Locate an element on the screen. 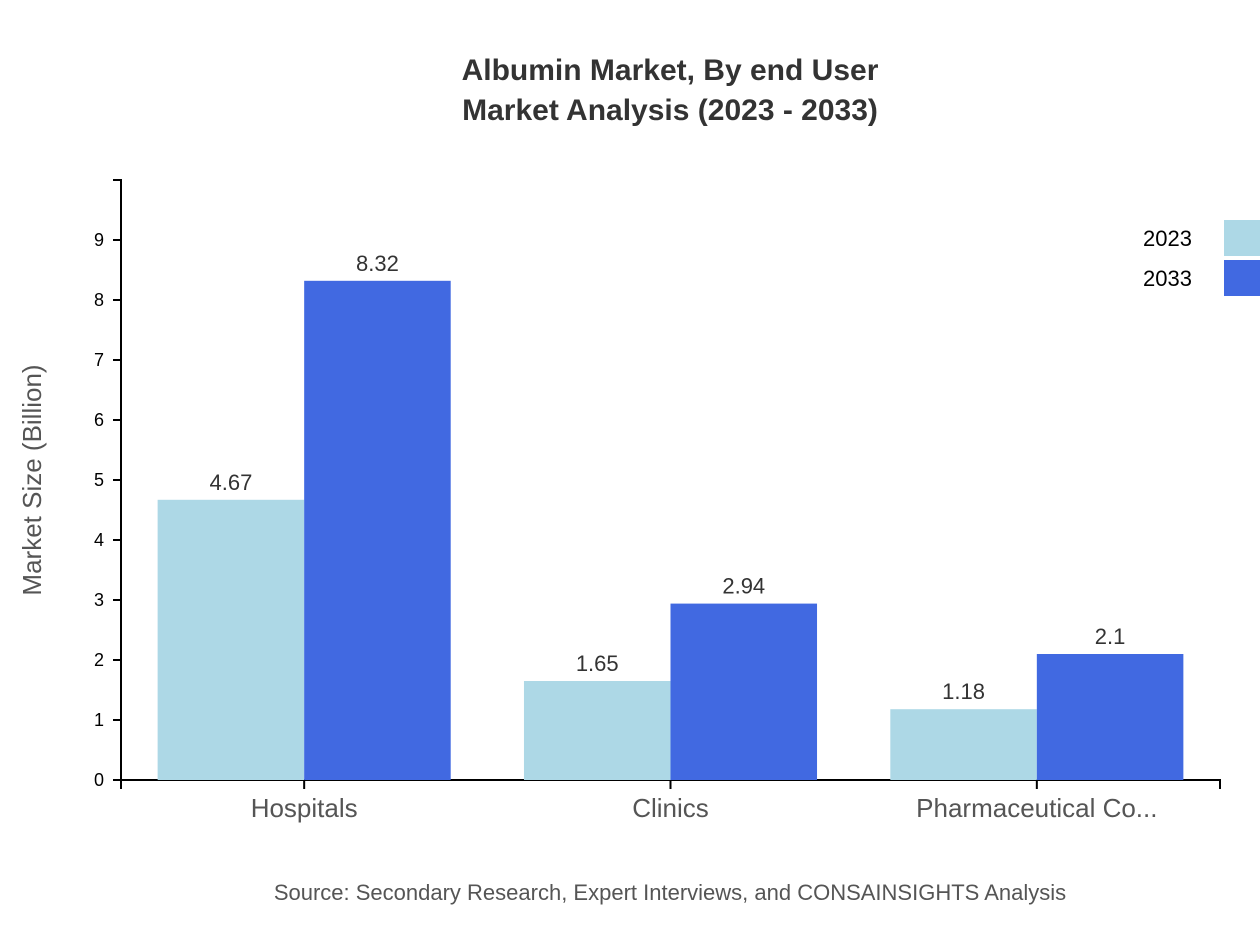 This screenshot has width=1260, height=925. chart-subtitle: Market Analysis (2023 - 2033) is located at coordinates (670, 110).